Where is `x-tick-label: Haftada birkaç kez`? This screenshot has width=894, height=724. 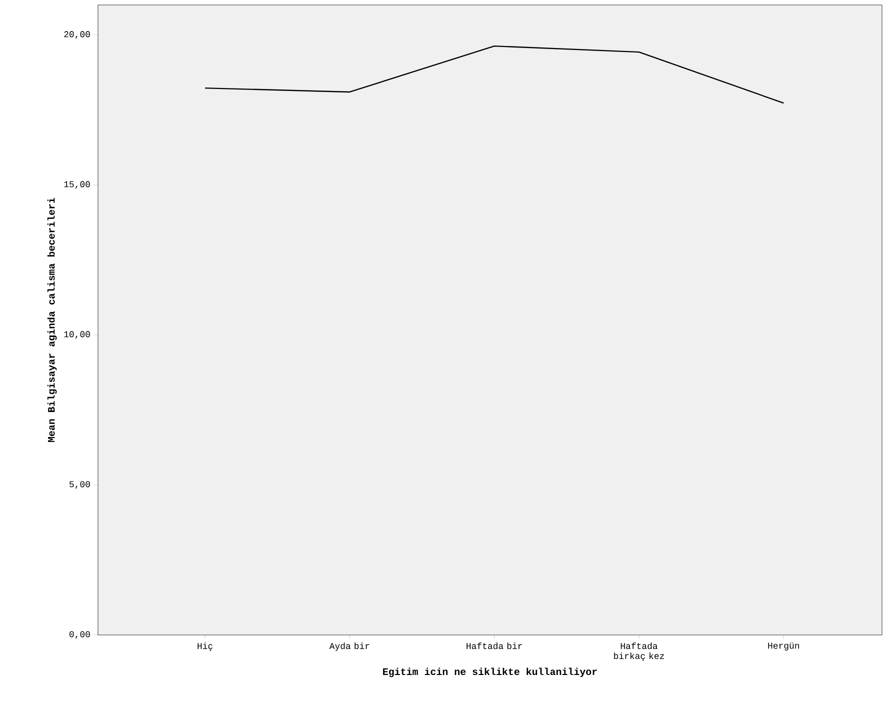 x-tick-label: Haftada birkaç kez is located at coordinates (639, 651).